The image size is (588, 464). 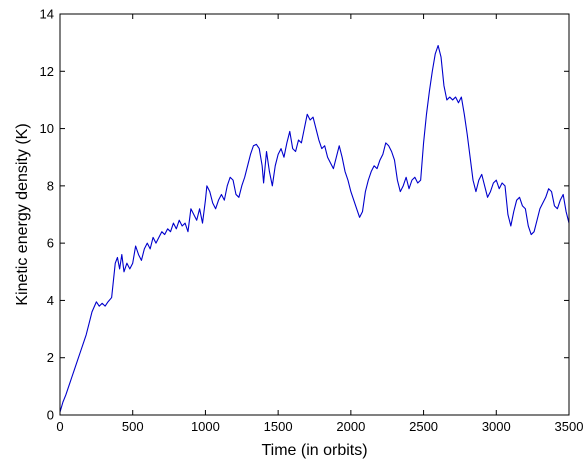 I want to click on x-tick-label: 3500, so click(x=569, y=426).